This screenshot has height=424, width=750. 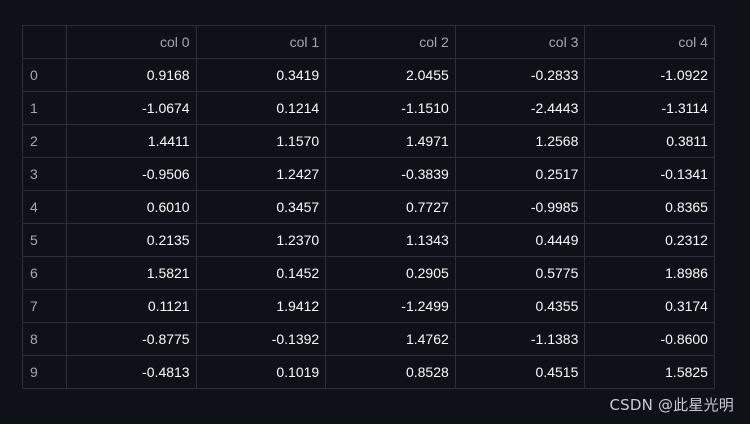 I want to click on table-cell: 1.1343, so click(x=390, y=240).